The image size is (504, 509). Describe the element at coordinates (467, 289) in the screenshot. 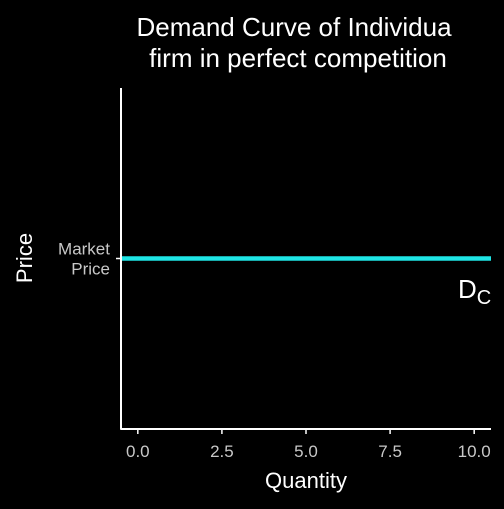

I see `demand-curve-label-main: D` at that location.